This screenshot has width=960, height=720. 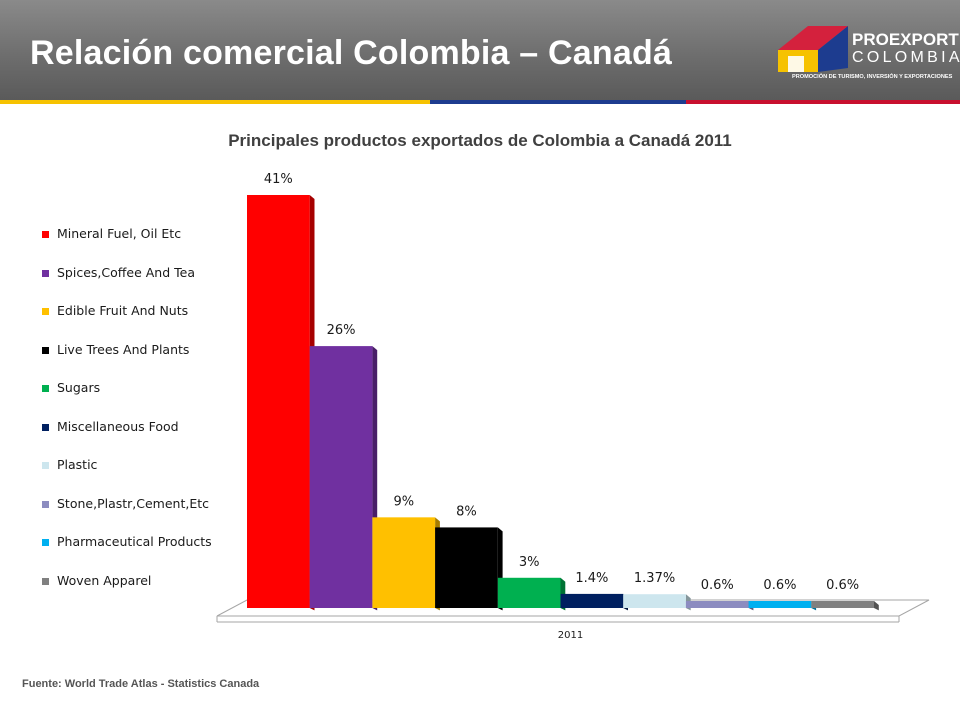 What do you see at coordinates (823, 102) in the screenshot?
I see `stripe-red` at bounding box center [823, 102].